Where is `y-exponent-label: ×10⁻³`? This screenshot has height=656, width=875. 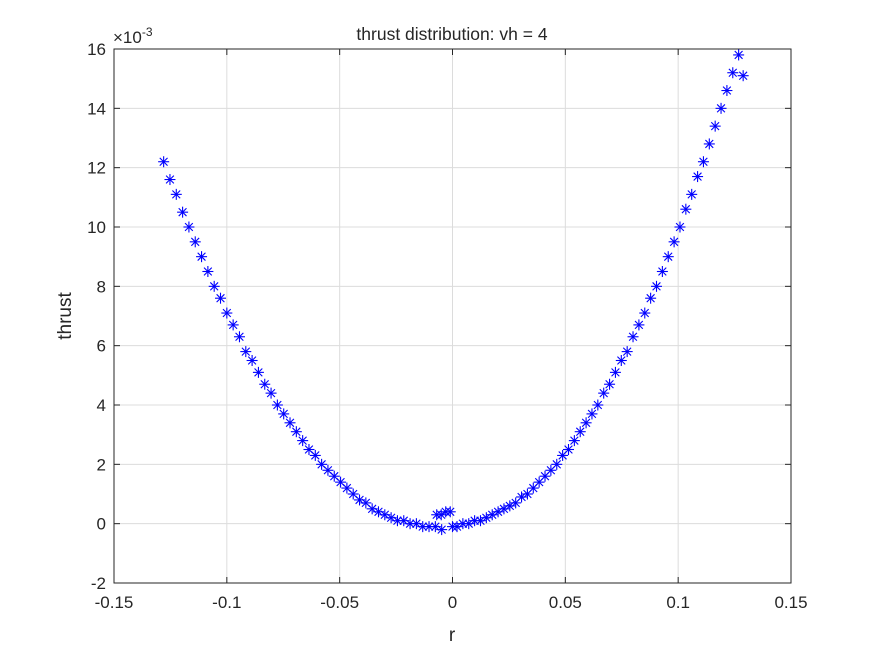
y-exponent-label: ×10⁻³ is located at coordinates (133, 36).